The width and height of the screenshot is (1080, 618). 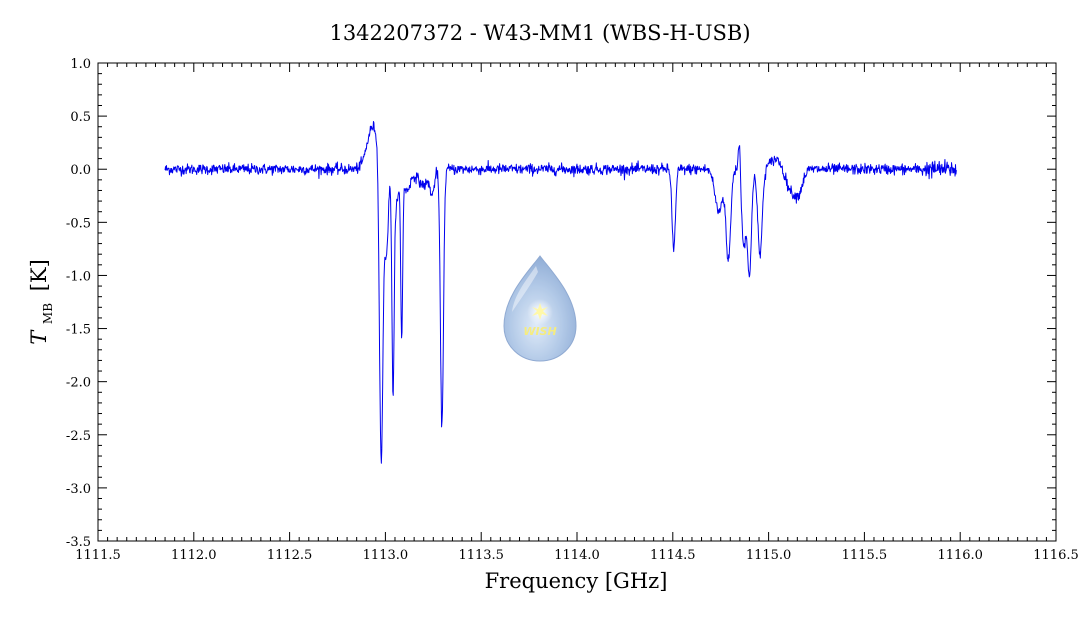 I want to click on logo-label: WISH, so click(x=539, y=331).